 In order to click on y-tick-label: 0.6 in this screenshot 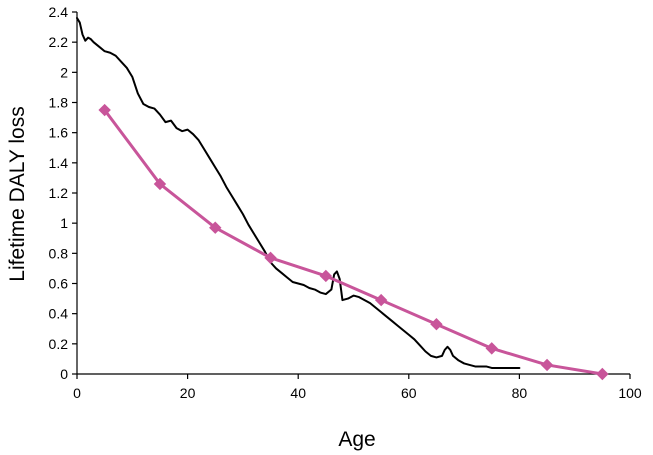, I will do `click(59, 284)`.